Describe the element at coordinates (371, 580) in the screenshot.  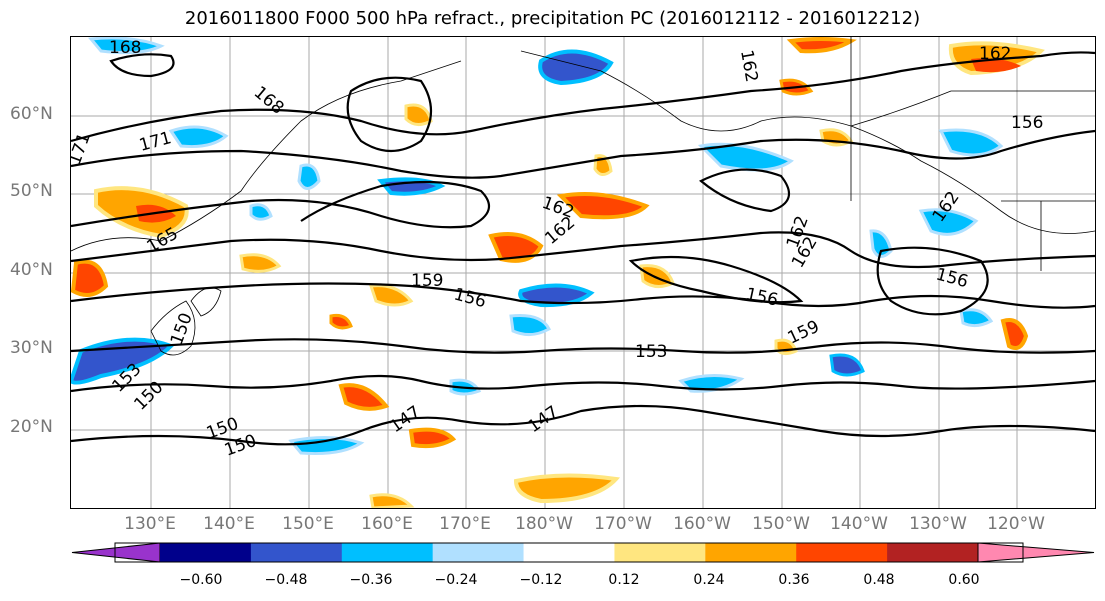
I see `colorbar-tick: −0.36` at that location.